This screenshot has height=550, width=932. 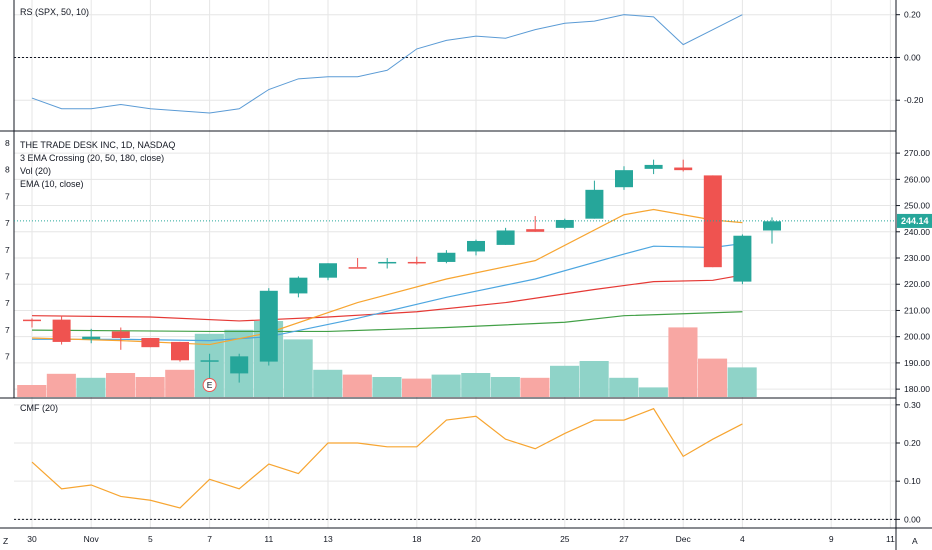 What do you see at coordinates (917, 232) in the screenshot?
I see `price-tick-label: 240.00` at bounding box center [917, 232].